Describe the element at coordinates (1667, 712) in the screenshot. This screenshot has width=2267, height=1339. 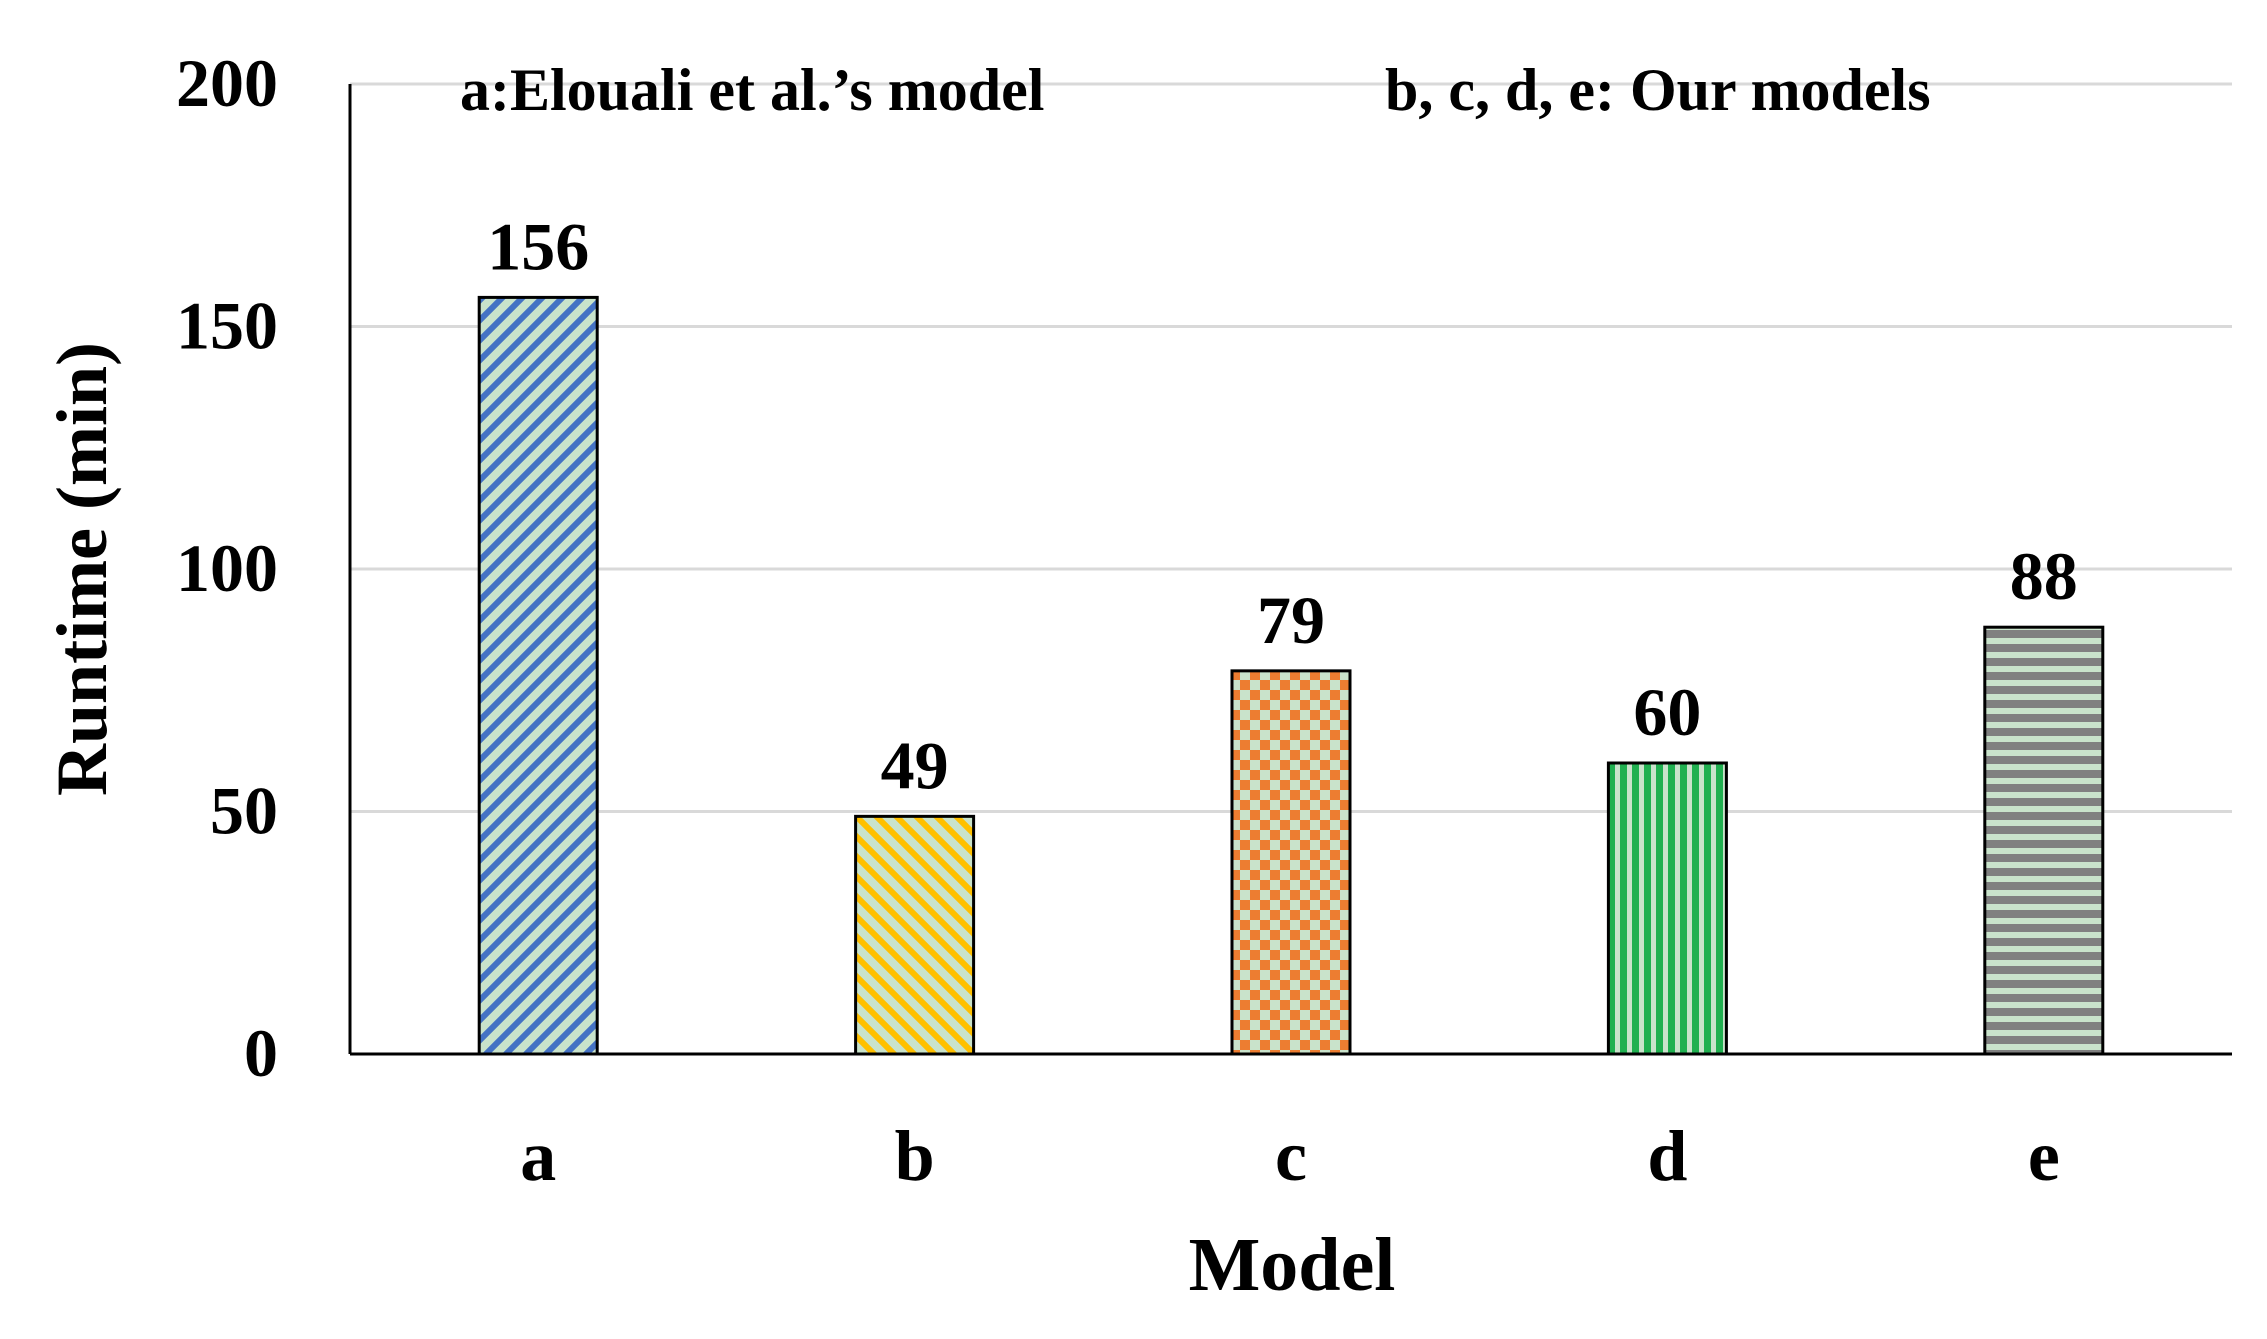
I see `data-label-d: 60` at that location.